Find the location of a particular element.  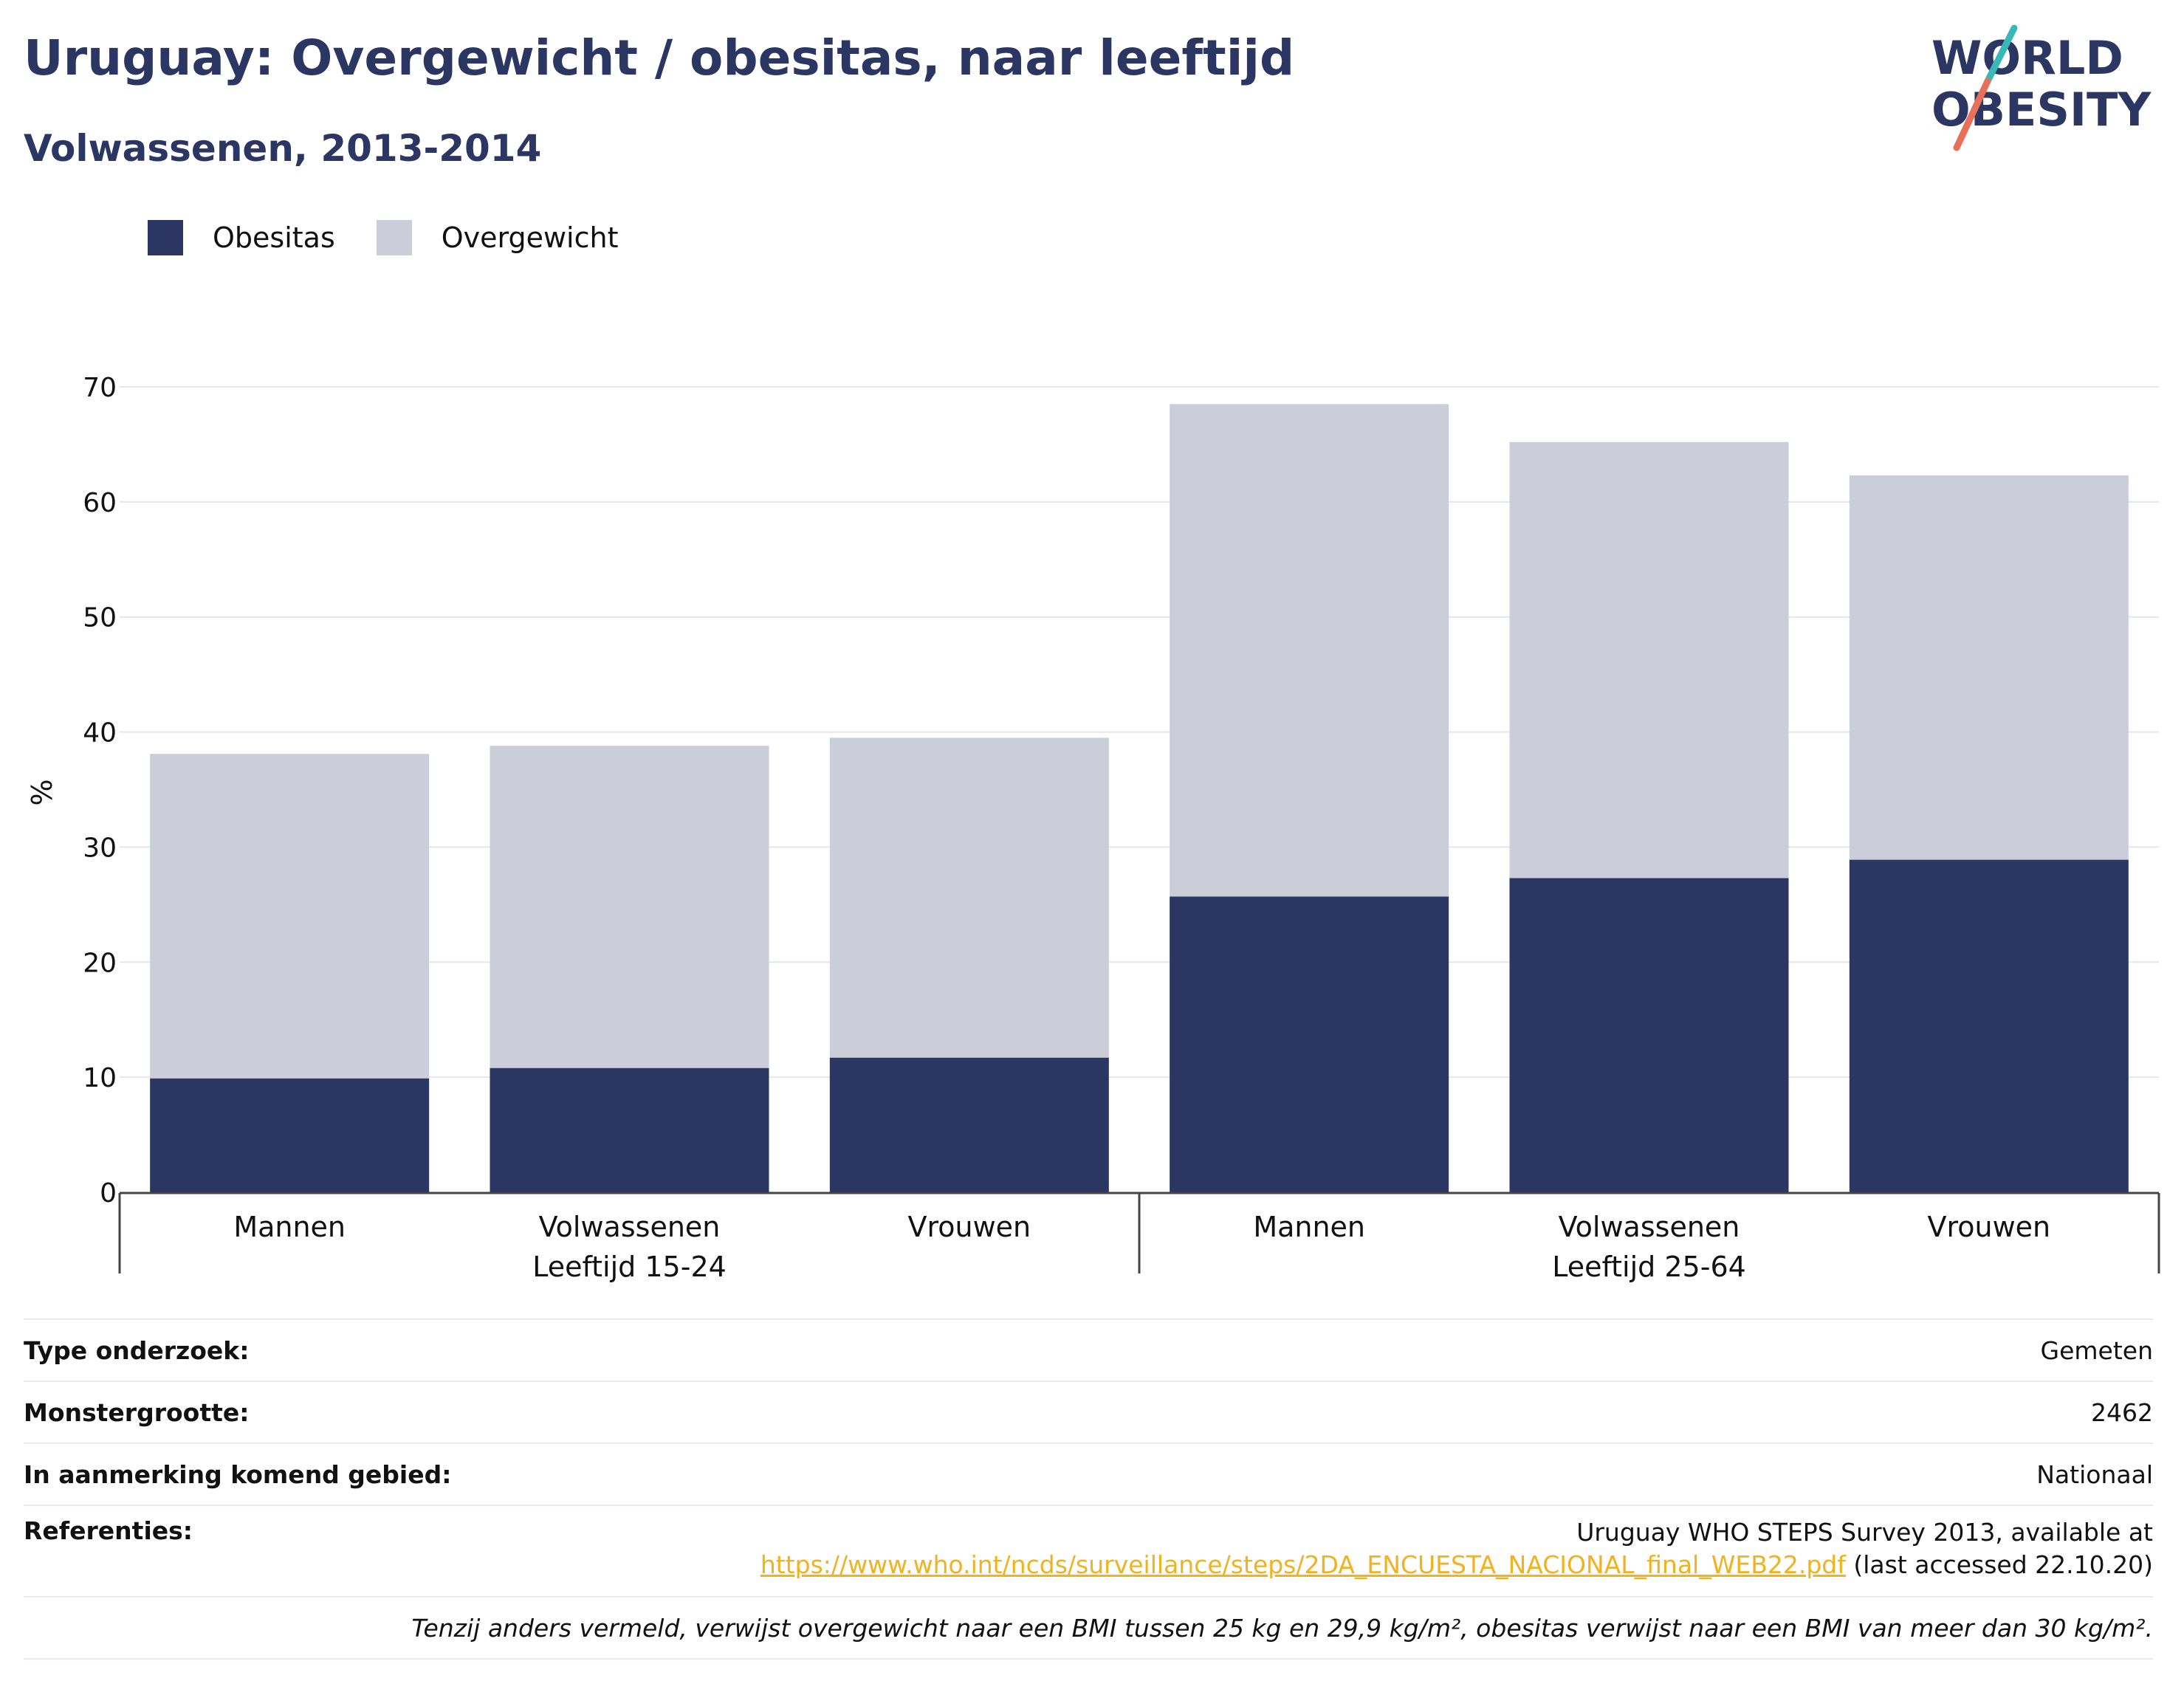

group-label: Leeftijd 25-64 is located at coordinates (1649, 1267).